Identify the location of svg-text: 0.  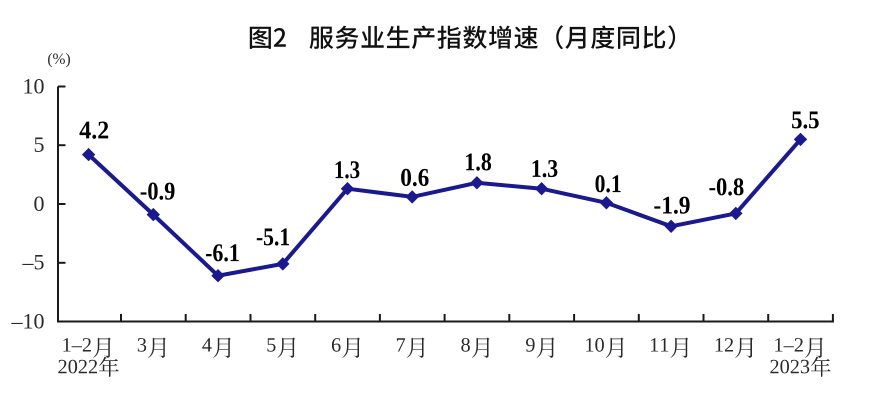
(39, 203).